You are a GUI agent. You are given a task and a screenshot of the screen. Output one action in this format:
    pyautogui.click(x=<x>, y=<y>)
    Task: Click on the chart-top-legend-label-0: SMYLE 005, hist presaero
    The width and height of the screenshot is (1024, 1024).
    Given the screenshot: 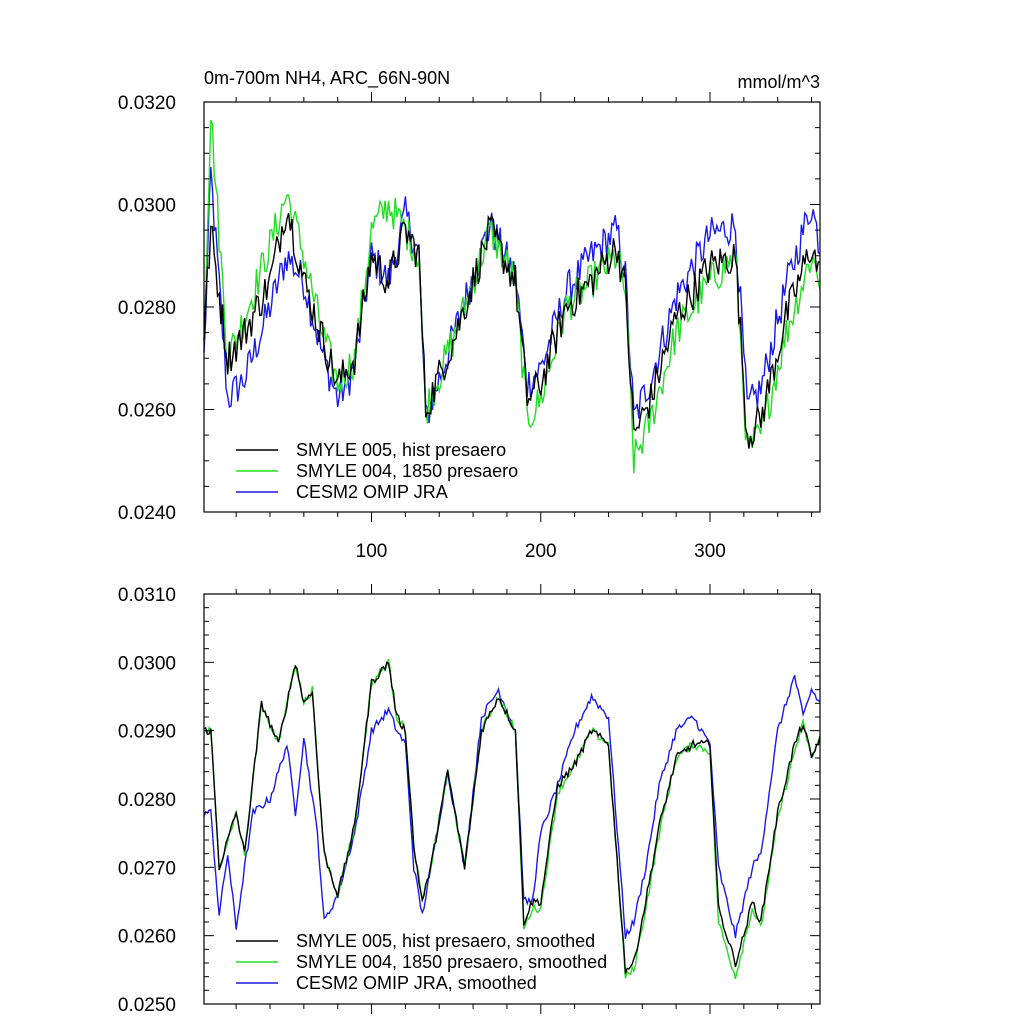 What is the action you would take?
    pyautogui.click(x=401, y=450)
    